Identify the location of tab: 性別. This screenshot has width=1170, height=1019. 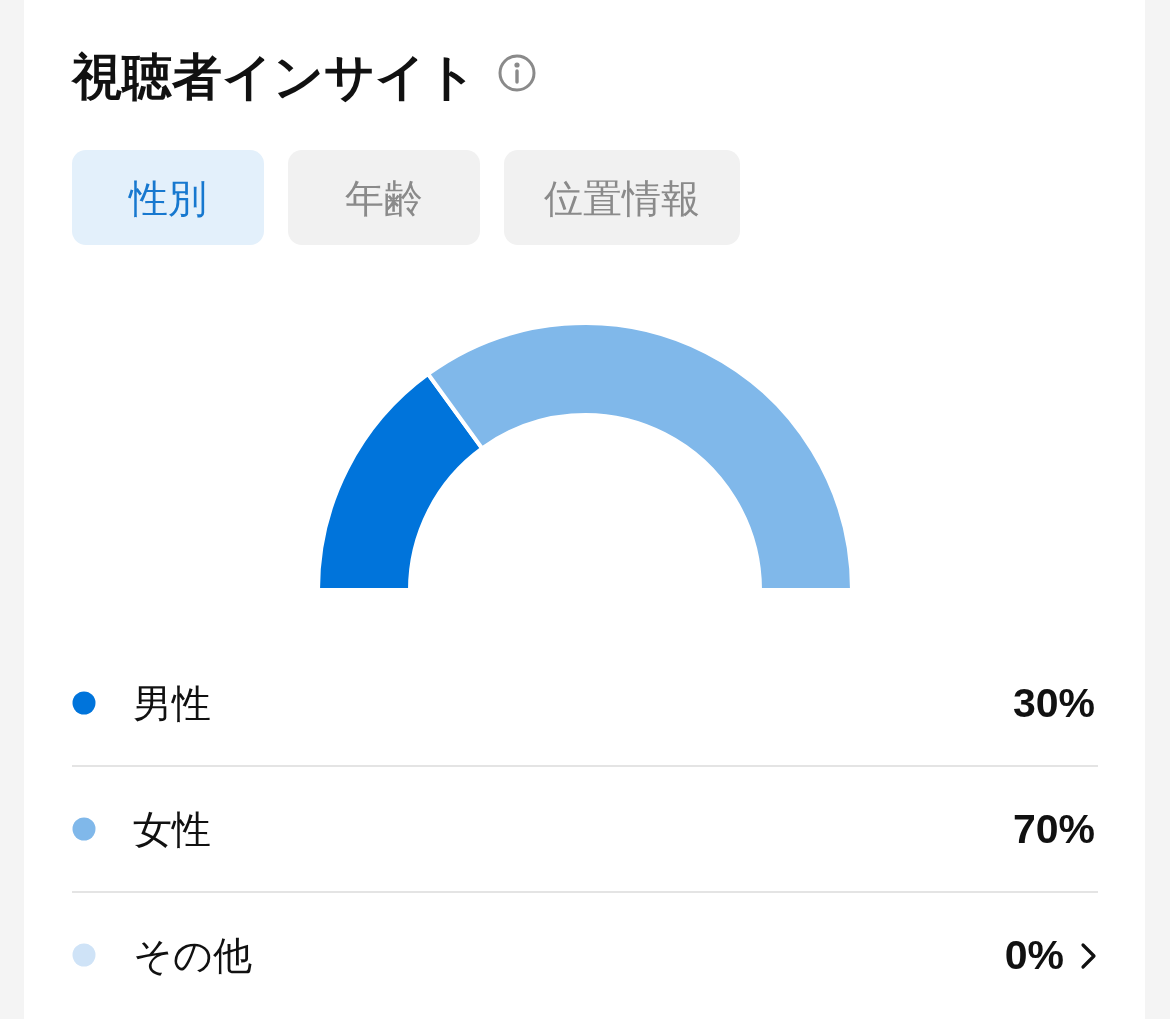
(168, 197).